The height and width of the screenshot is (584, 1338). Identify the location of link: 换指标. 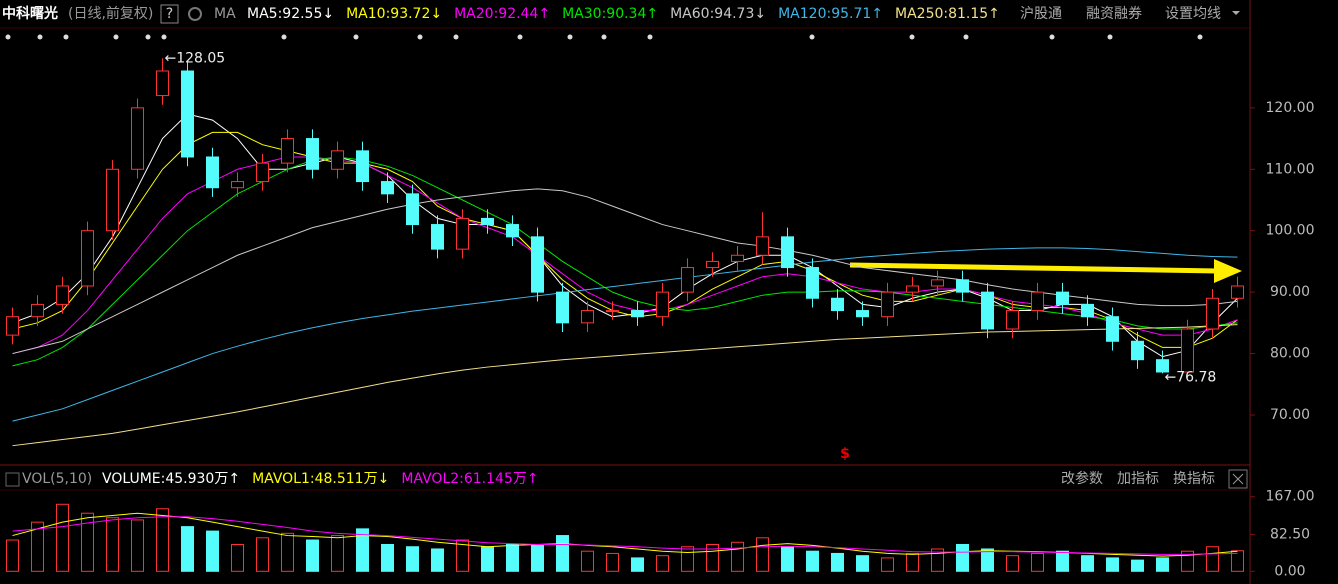
(1194, 478).